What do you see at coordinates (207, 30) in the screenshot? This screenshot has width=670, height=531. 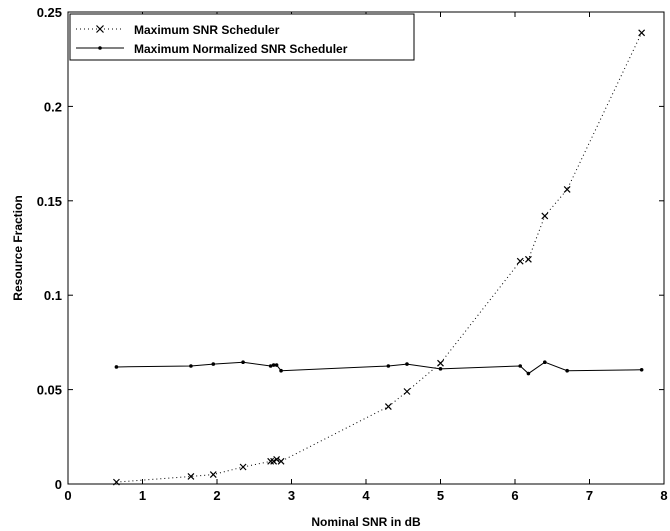 I see `legend-label-max-snr: Maximum SNR Scheduler` at bounding box center [207, 30].